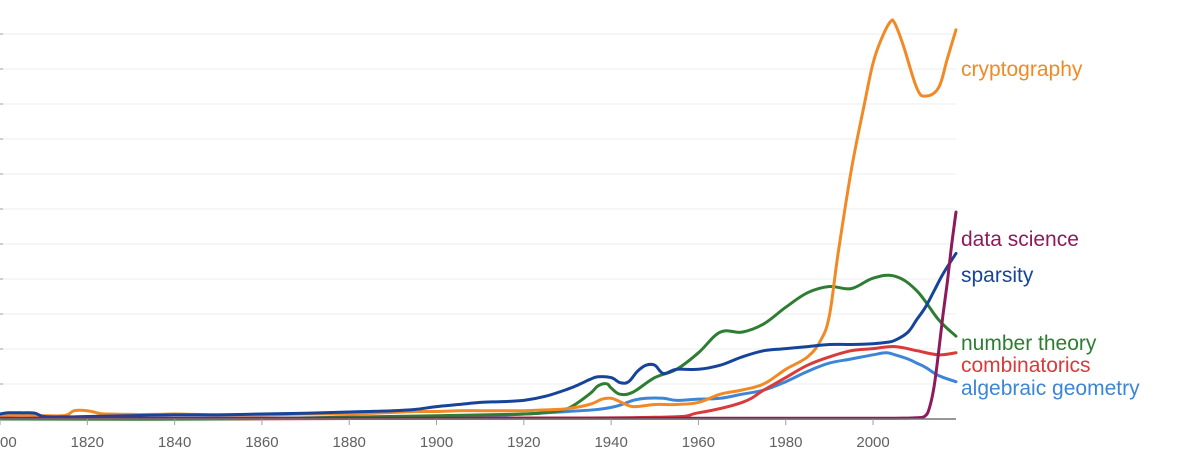  I want to click on series-line-combinatorics, so click(479, 383).